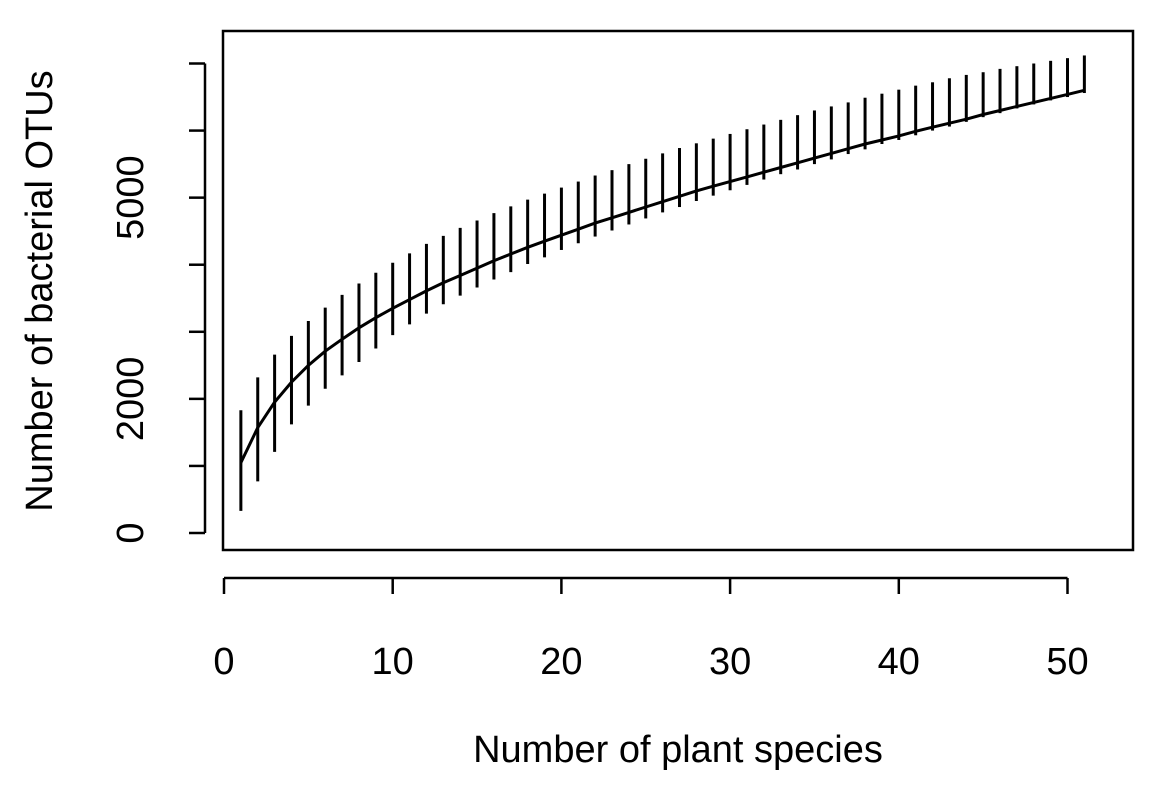  Describe the element at coordinates (651, 629) in the screenshot. I see `x-axis: 0 10 20 30 40 50` at that location.